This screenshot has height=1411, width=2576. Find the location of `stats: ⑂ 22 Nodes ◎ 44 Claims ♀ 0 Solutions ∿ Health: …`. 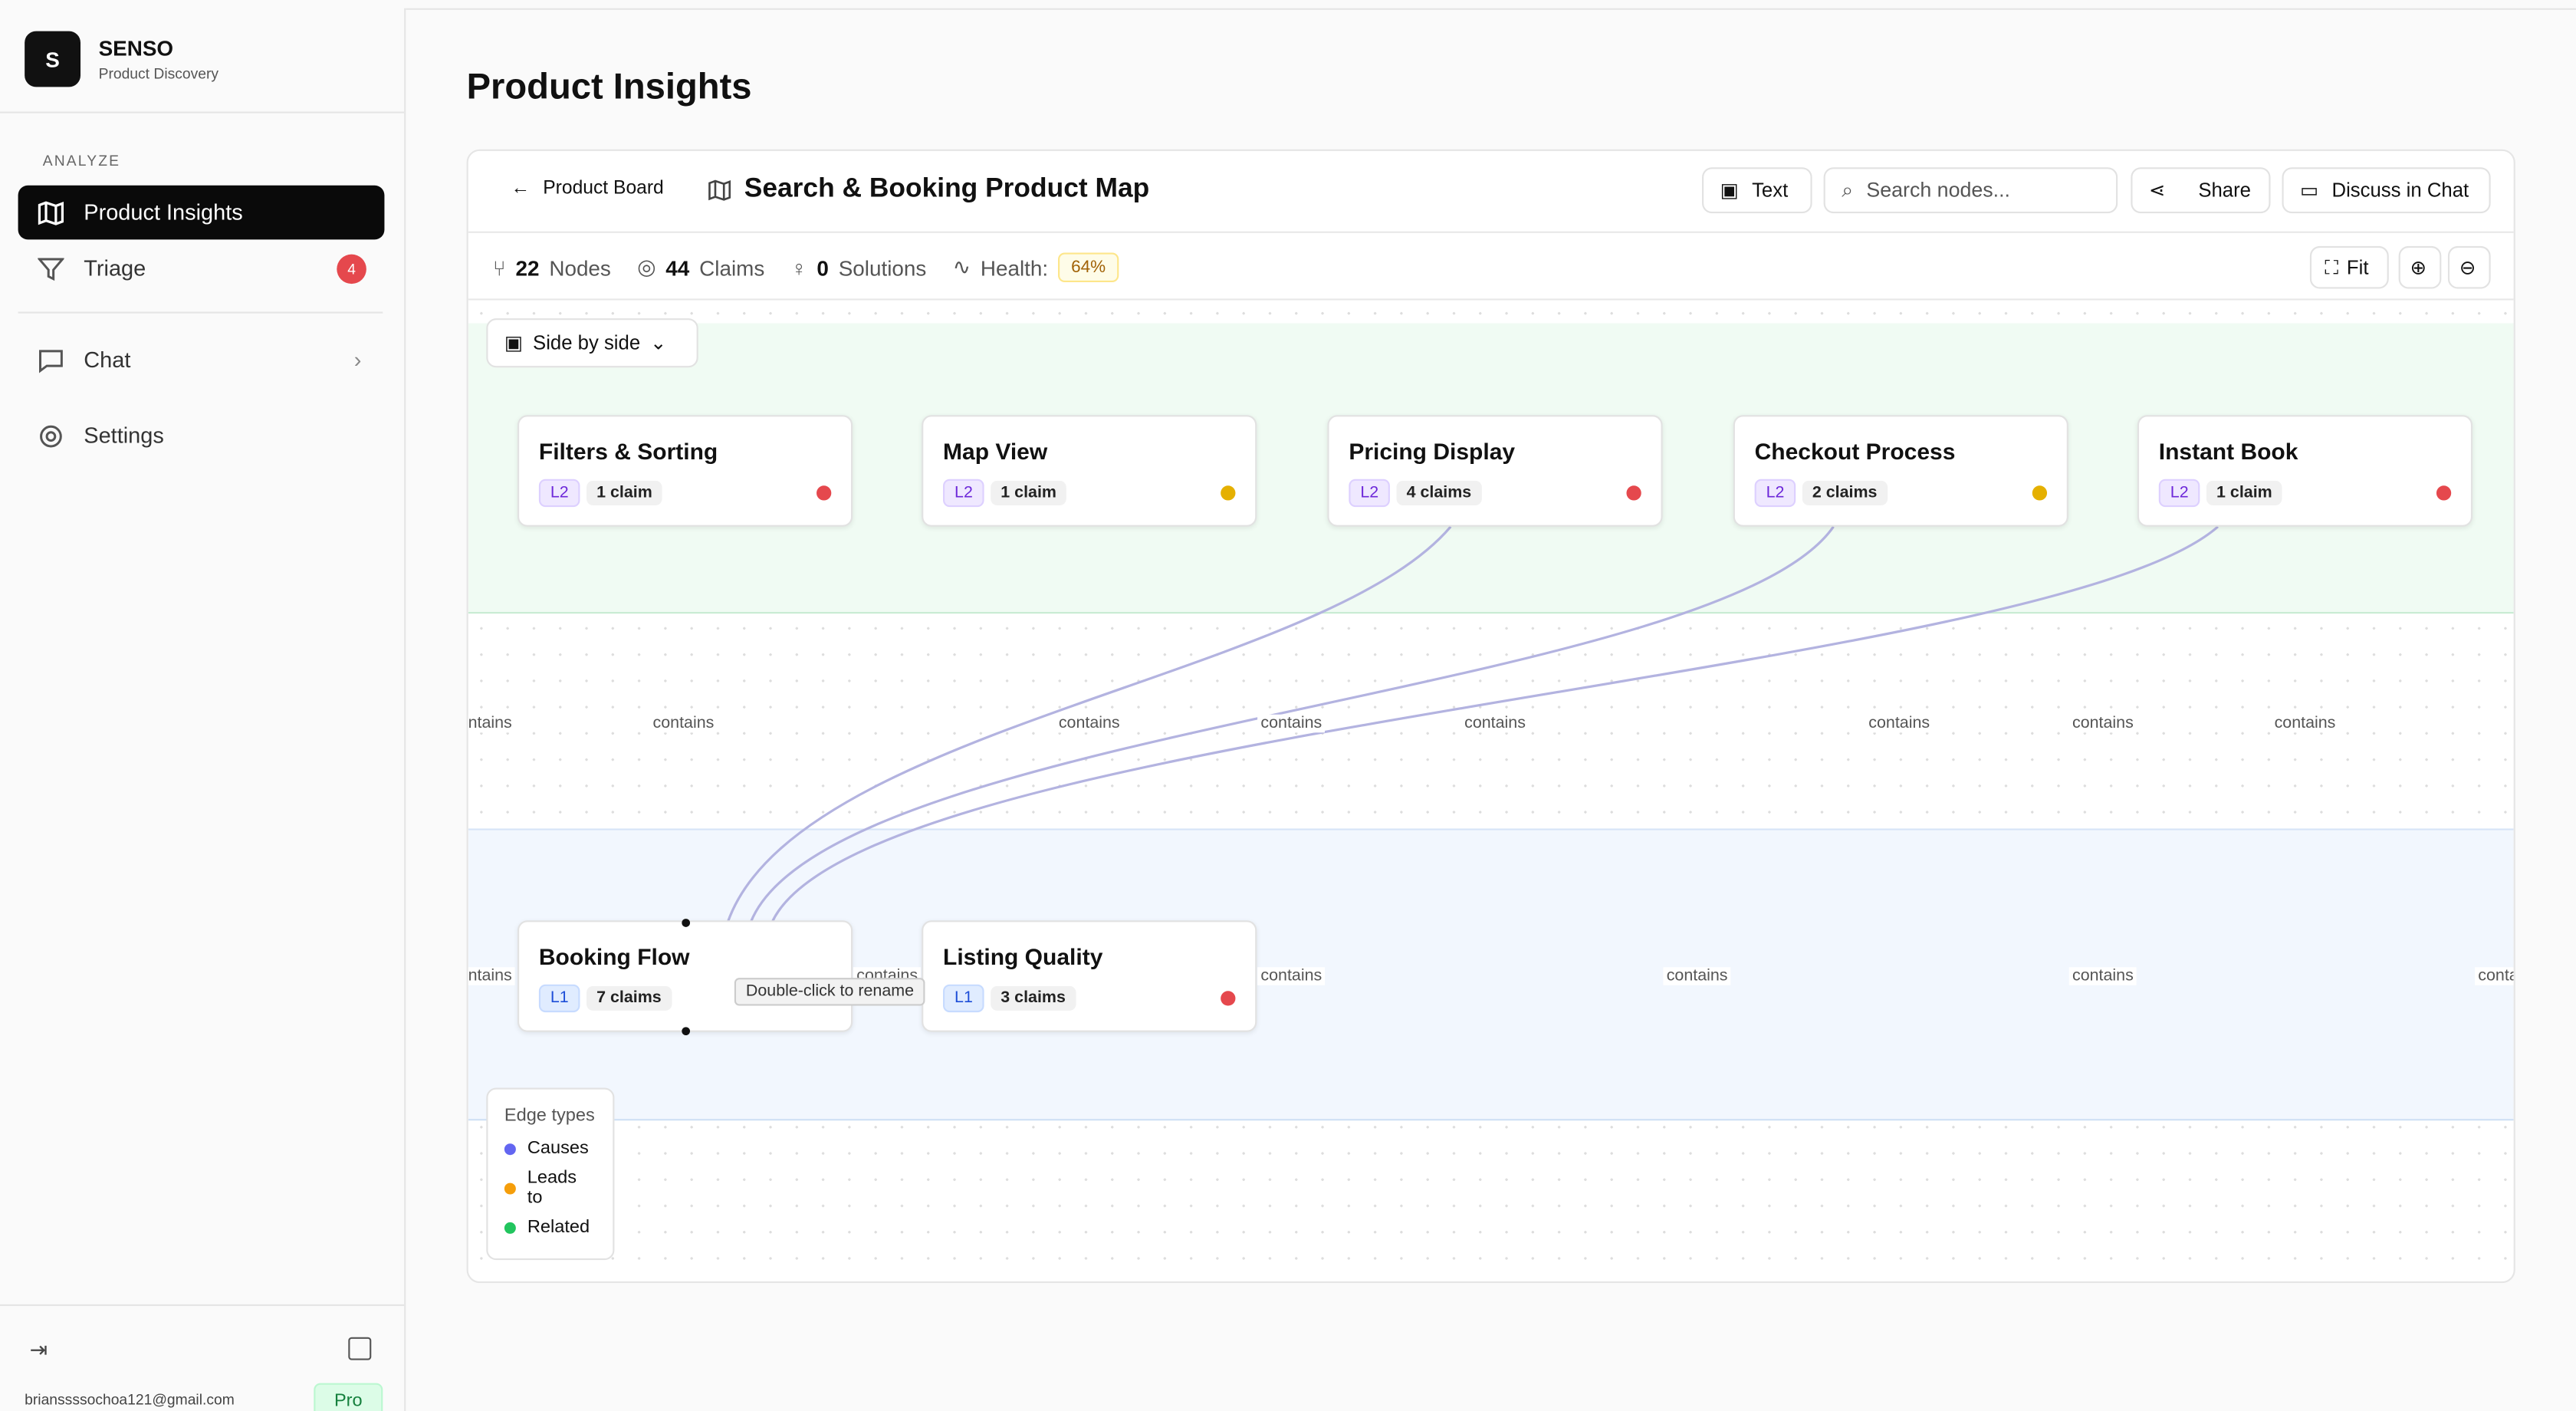

stats: ⑂ 22 Nodes ◎ 44 Claims ♀ 0 Solutions ∿ Health: … is located at coordinates (806, 267).